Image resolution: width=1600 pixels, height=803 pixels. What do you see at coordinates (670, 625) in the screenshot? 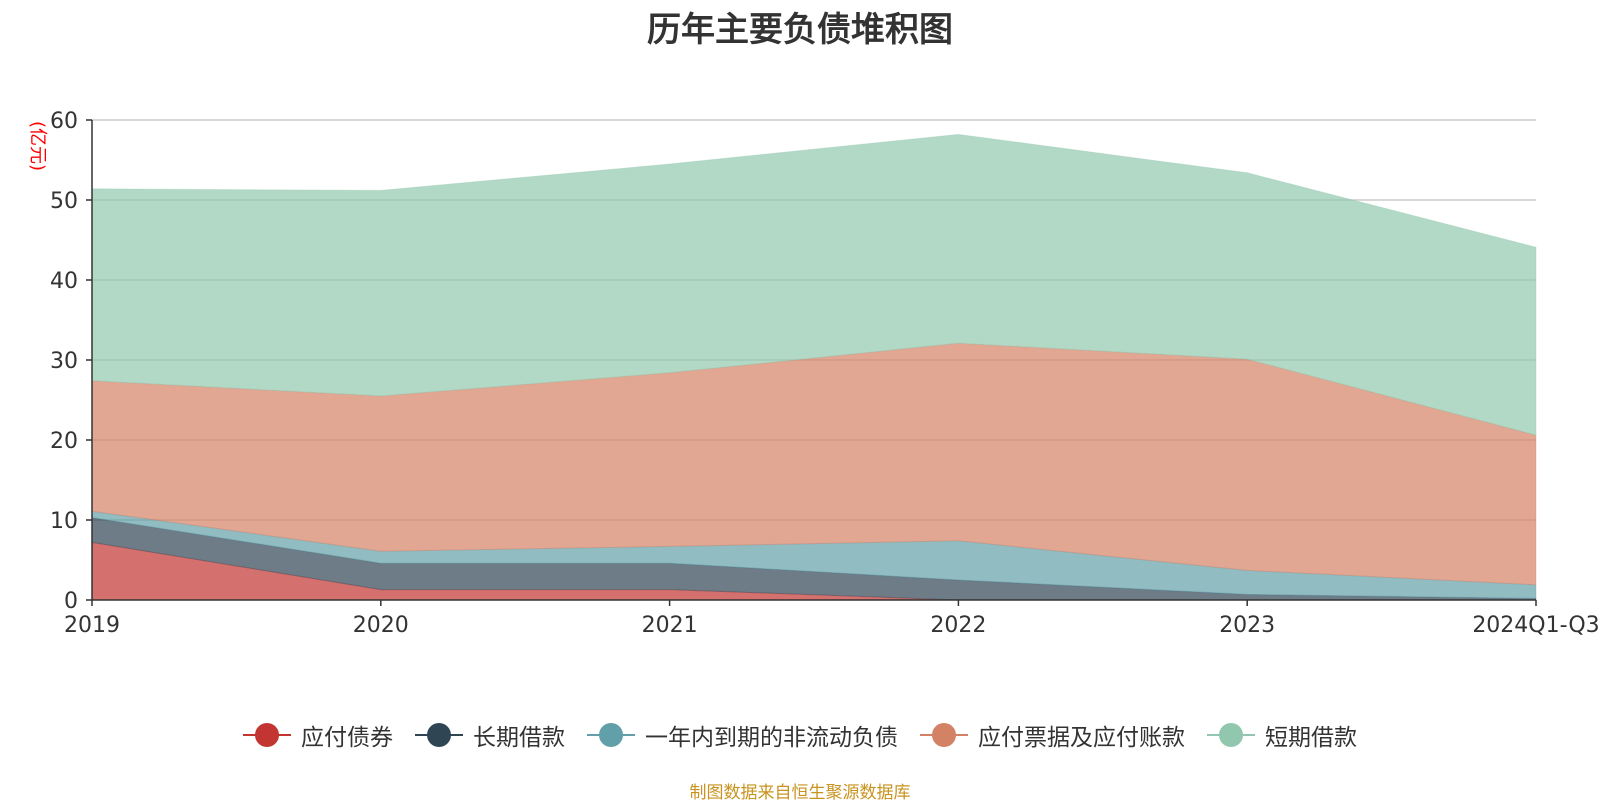
I see `x-tick-label: 2021` at bounding box center [670, 625].